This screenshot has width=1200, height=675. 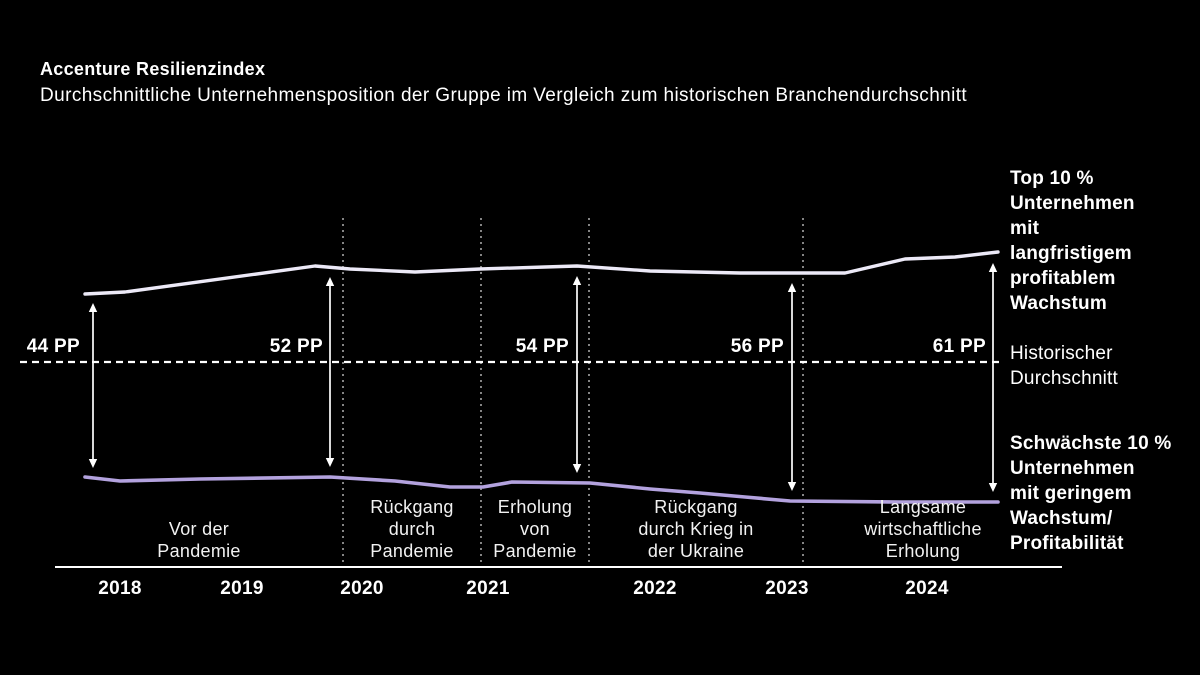 I want to click on gap-label-2024: 61 PP, so click(x=959, y=346).